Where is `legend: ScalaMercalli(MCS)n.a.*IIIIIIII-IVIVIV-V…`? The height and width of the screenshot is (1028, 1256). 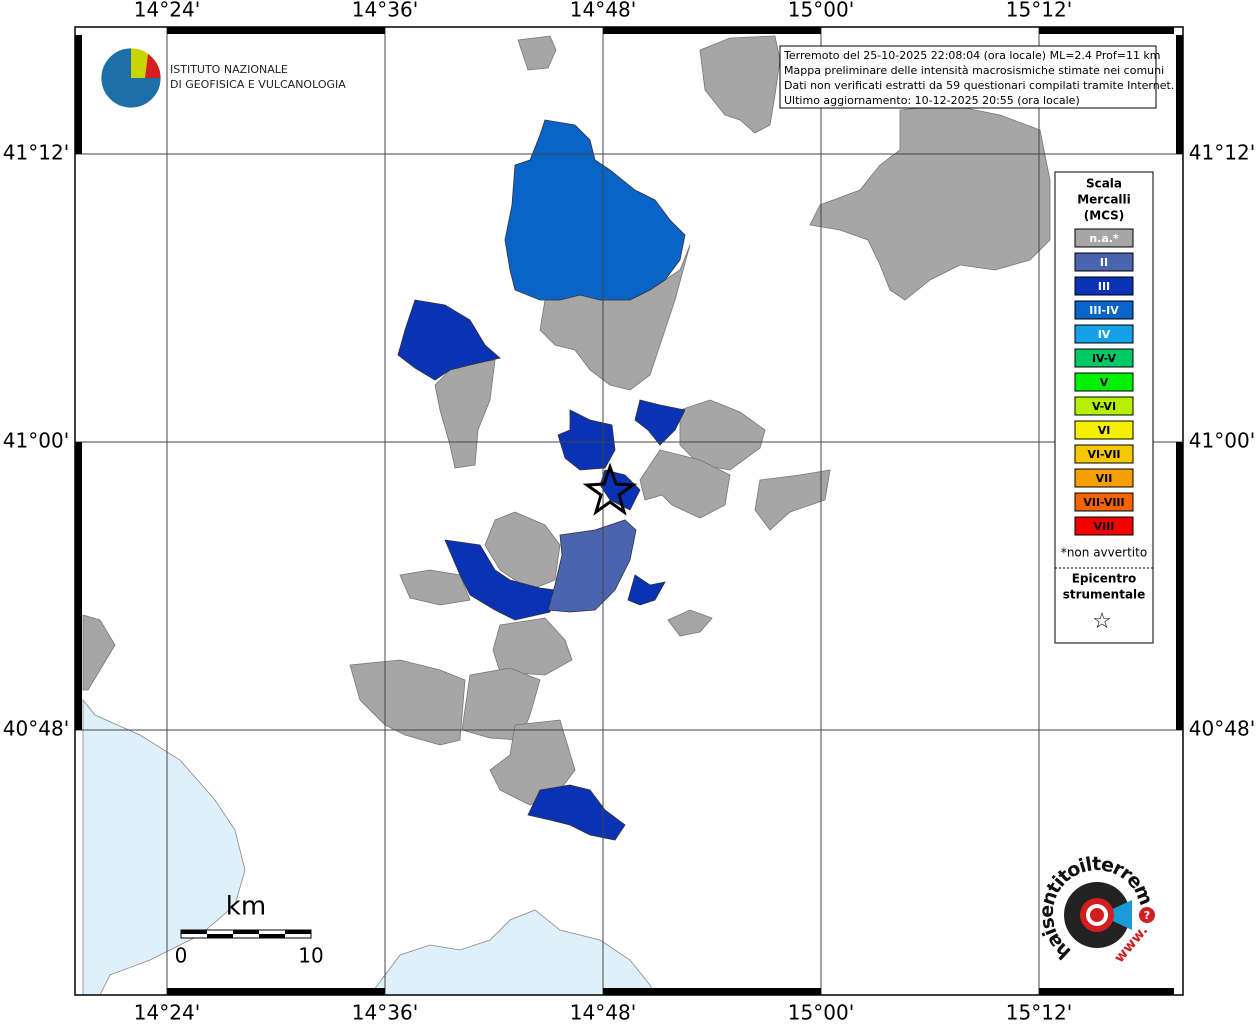 legend: ScalaMercalli(MCS)n.a.*IIIIIIII-IVIVIV-V… is located at coordinates (1104, 356).